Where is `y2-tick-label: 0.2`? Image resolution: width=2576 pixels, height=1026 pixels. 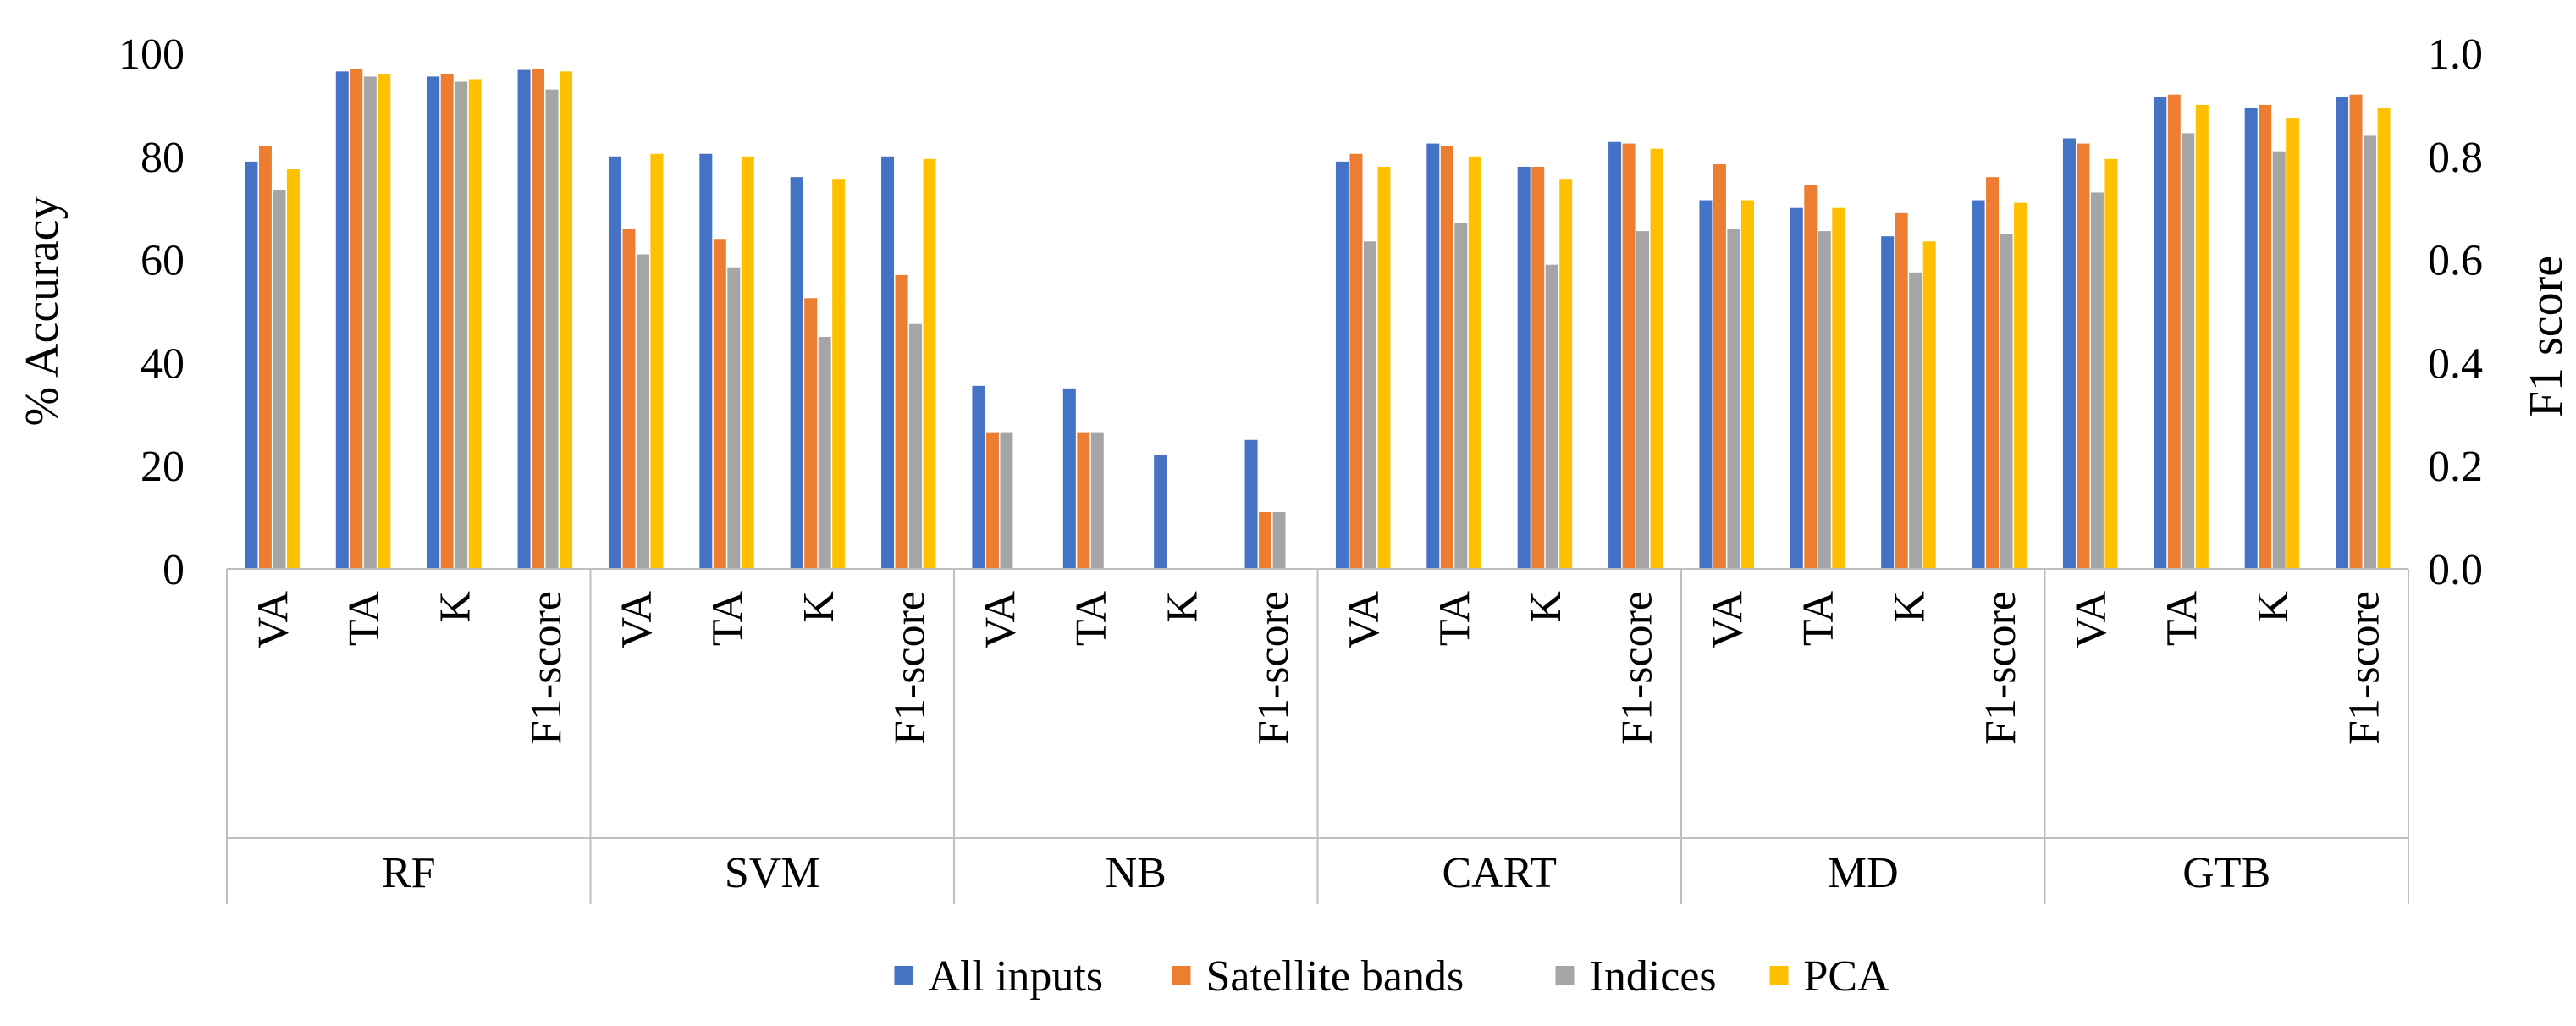 y2-tick-label: 0.2 is located at coordinates (2455, 467).